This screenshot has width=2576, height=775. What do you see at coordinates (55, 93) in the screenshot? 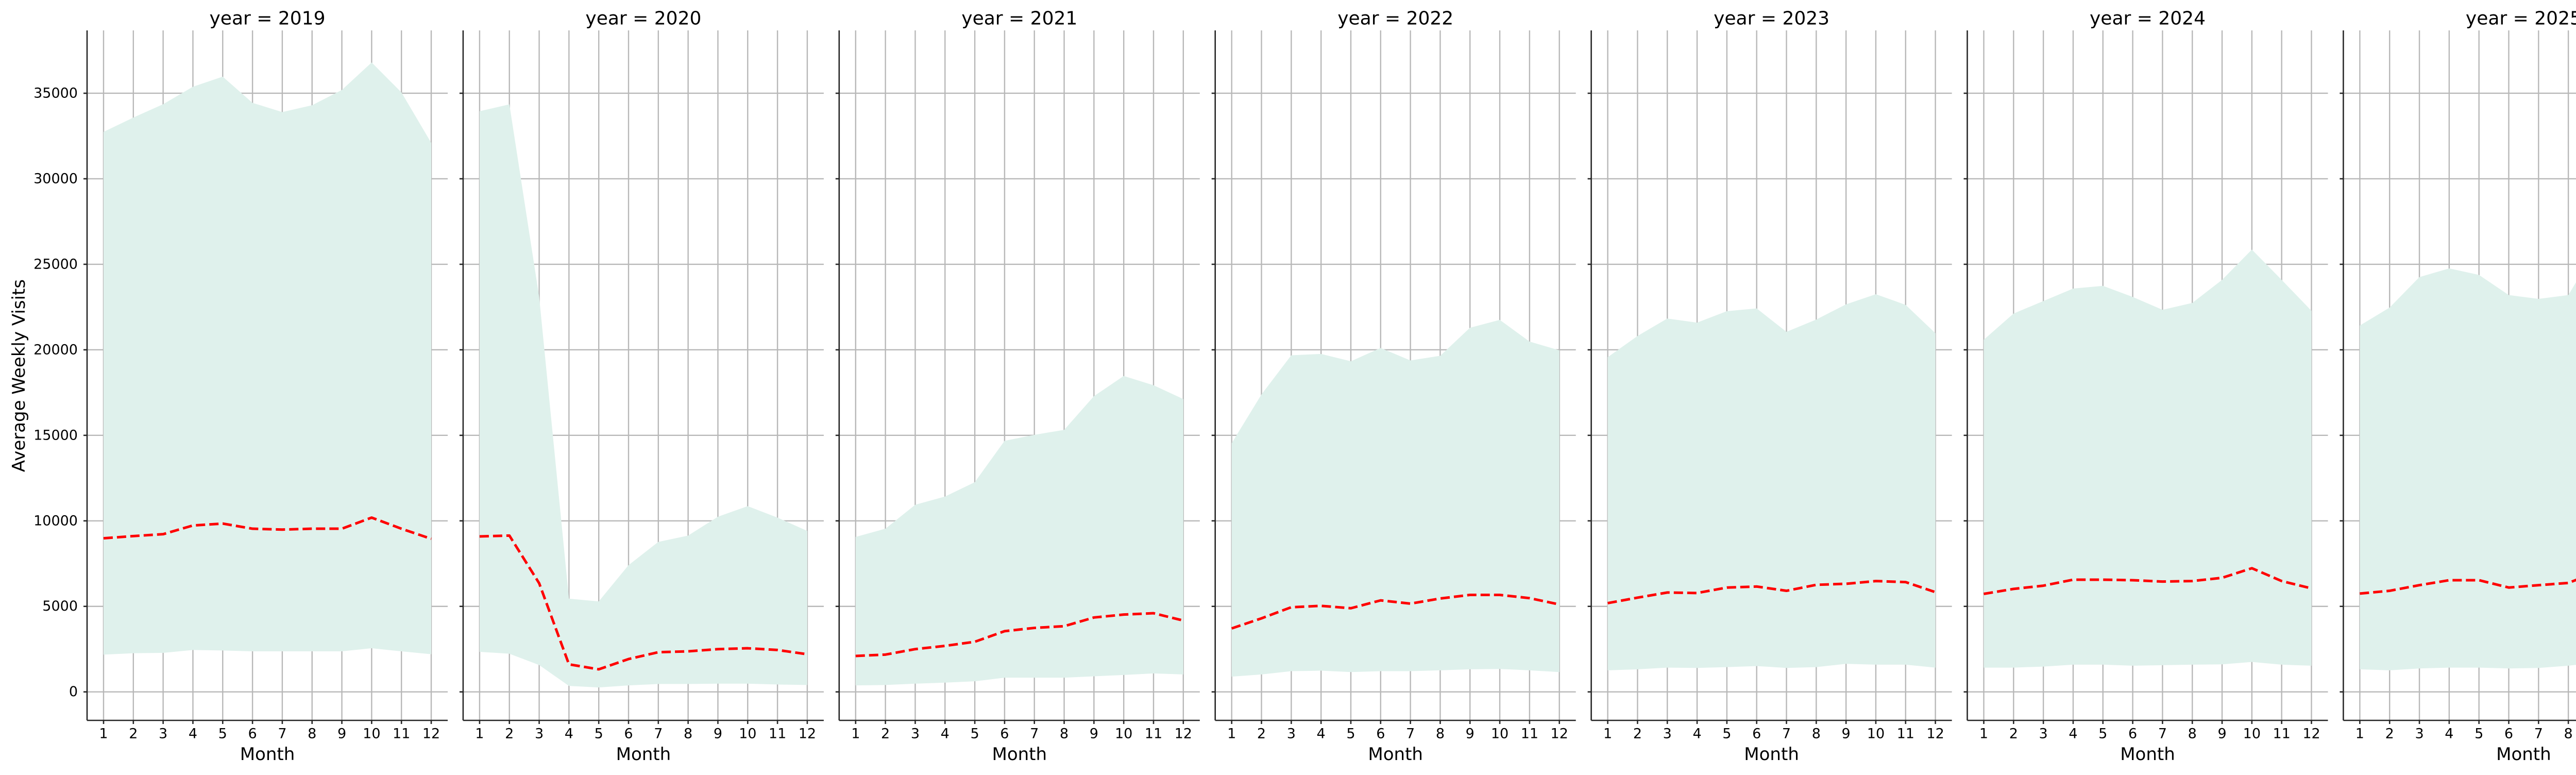
I see `y-tick-label: 35000` at bounding box center [55, 93].